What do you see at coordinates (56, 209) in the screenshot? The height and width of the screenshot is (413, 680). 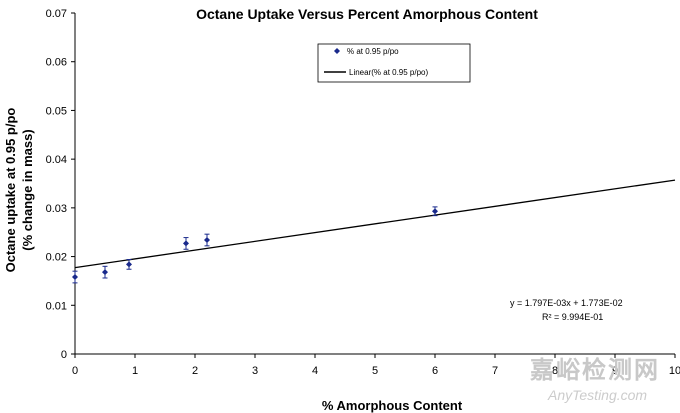 I see `y-tick-label: 0.03` at bounding box center [56, 209].